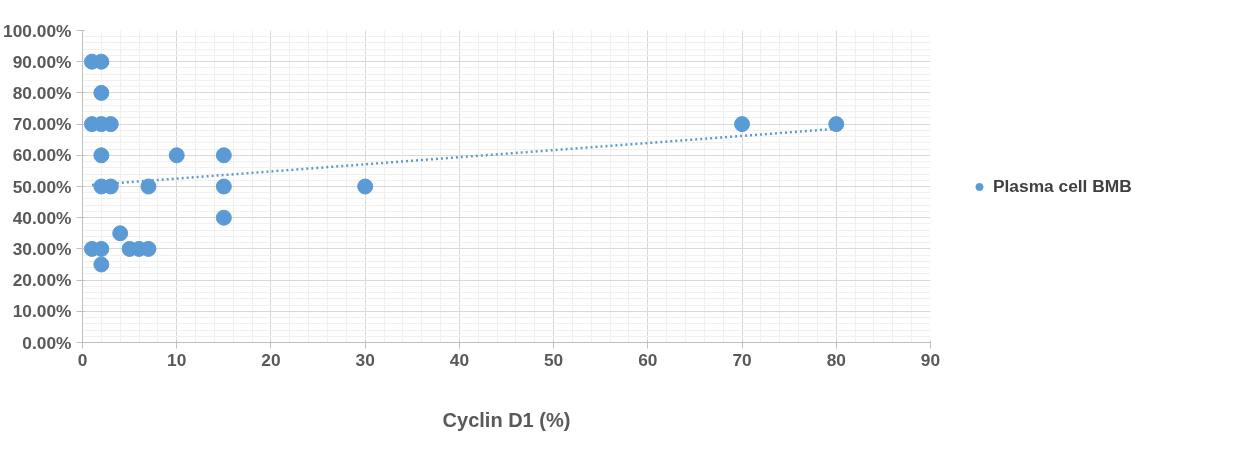 This screenshot has height=466, width=1252. Describe the element at coordinates (42, 186) in the screenshot. I see `y-tick-label: 50.00%` at that location.